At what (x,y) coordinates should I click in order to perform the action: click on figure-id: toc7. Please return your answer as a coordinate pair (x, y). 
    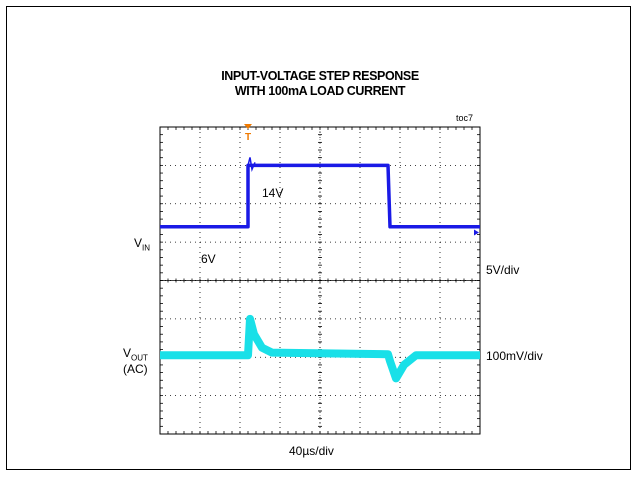
    Looking at the image, I should click on (465, 118).